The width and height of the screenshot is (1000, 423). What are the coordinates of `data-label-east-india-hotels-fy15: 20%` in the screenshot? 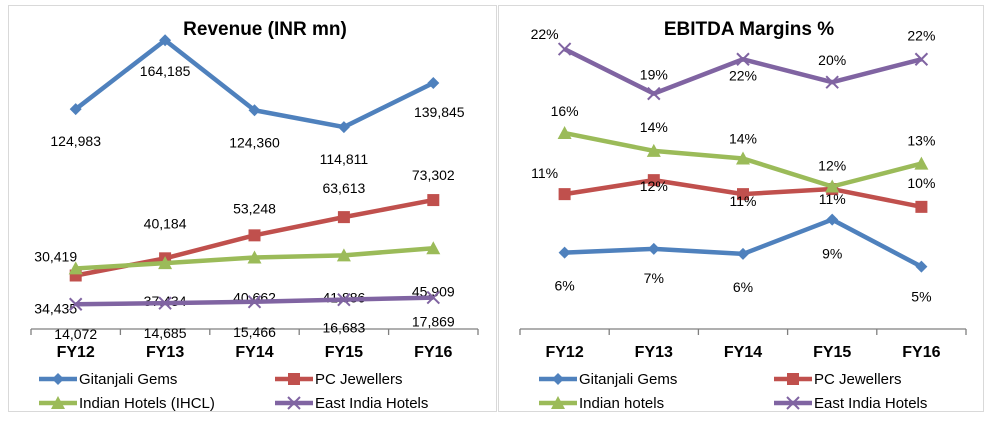 It's located at (832, 60).